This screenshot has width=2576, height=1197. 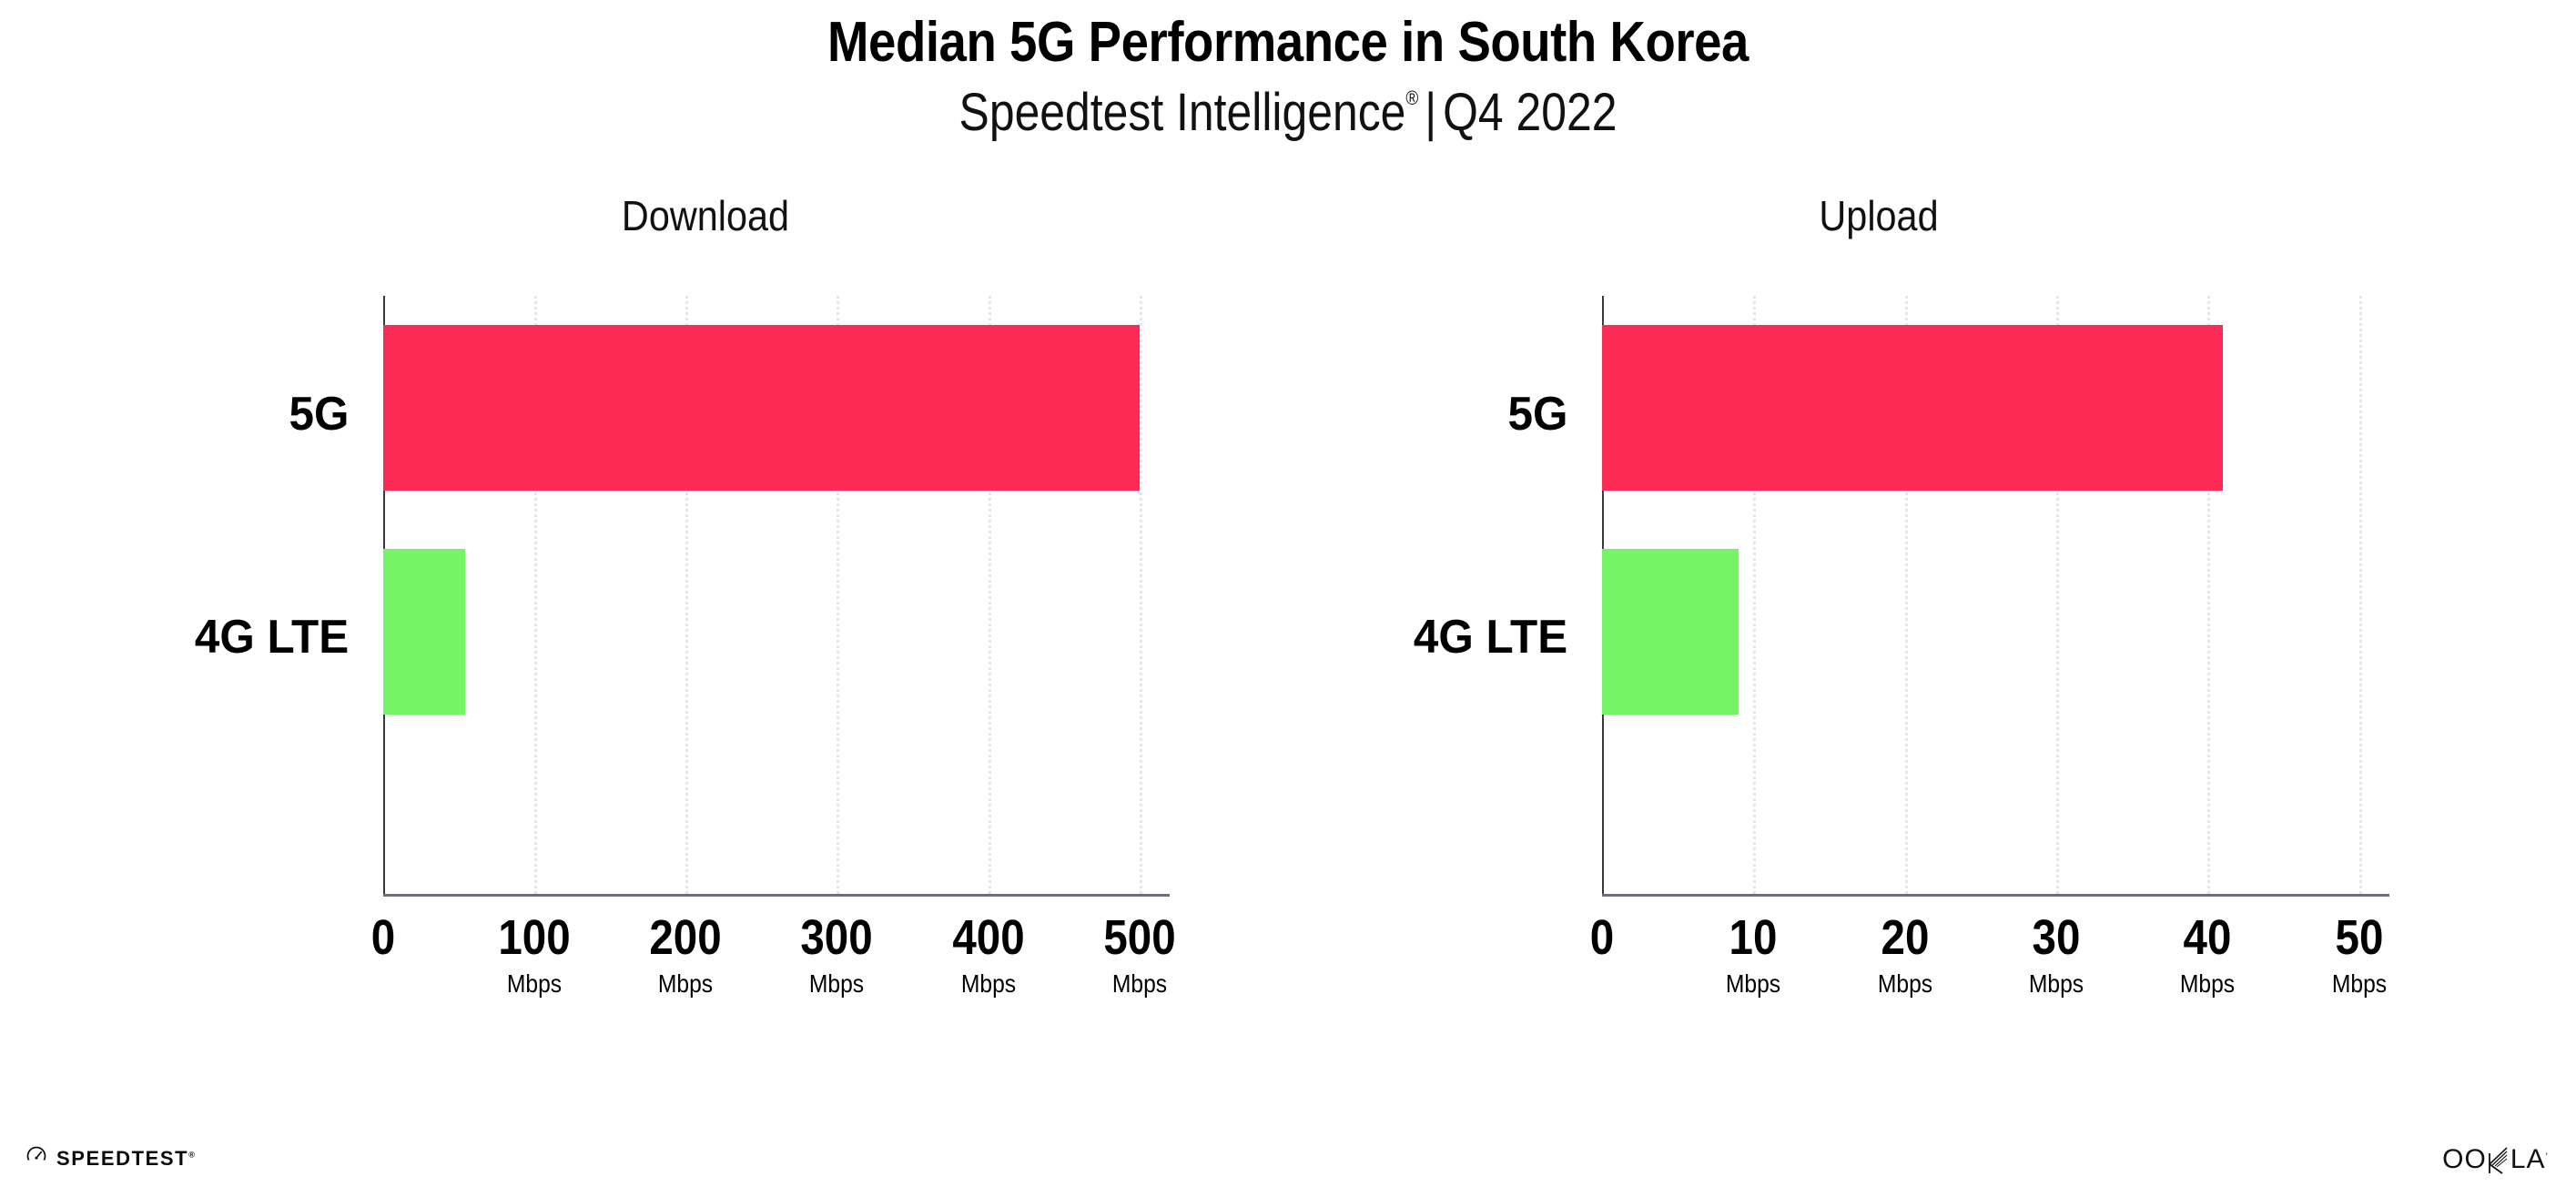 I want to click on x-tick-value: 20, so click(x=1905, y=937).